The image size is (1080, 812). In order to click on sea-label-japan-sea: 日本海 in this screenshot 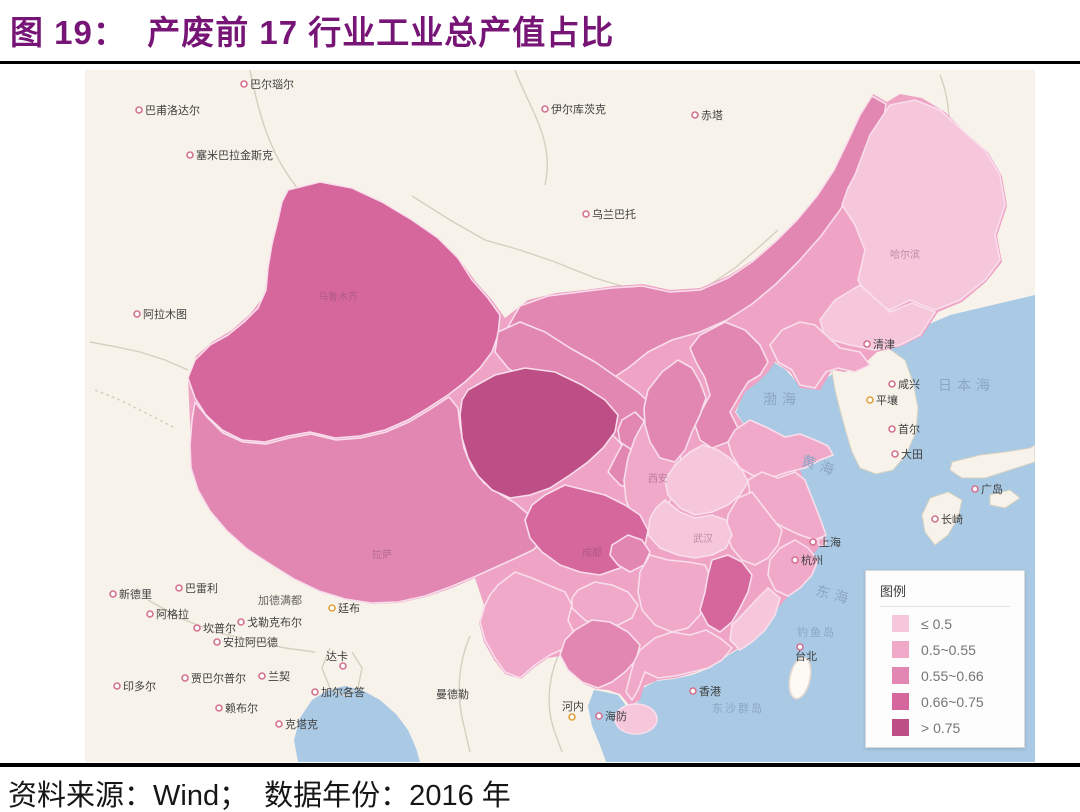, I will do `click(966, 385)`.